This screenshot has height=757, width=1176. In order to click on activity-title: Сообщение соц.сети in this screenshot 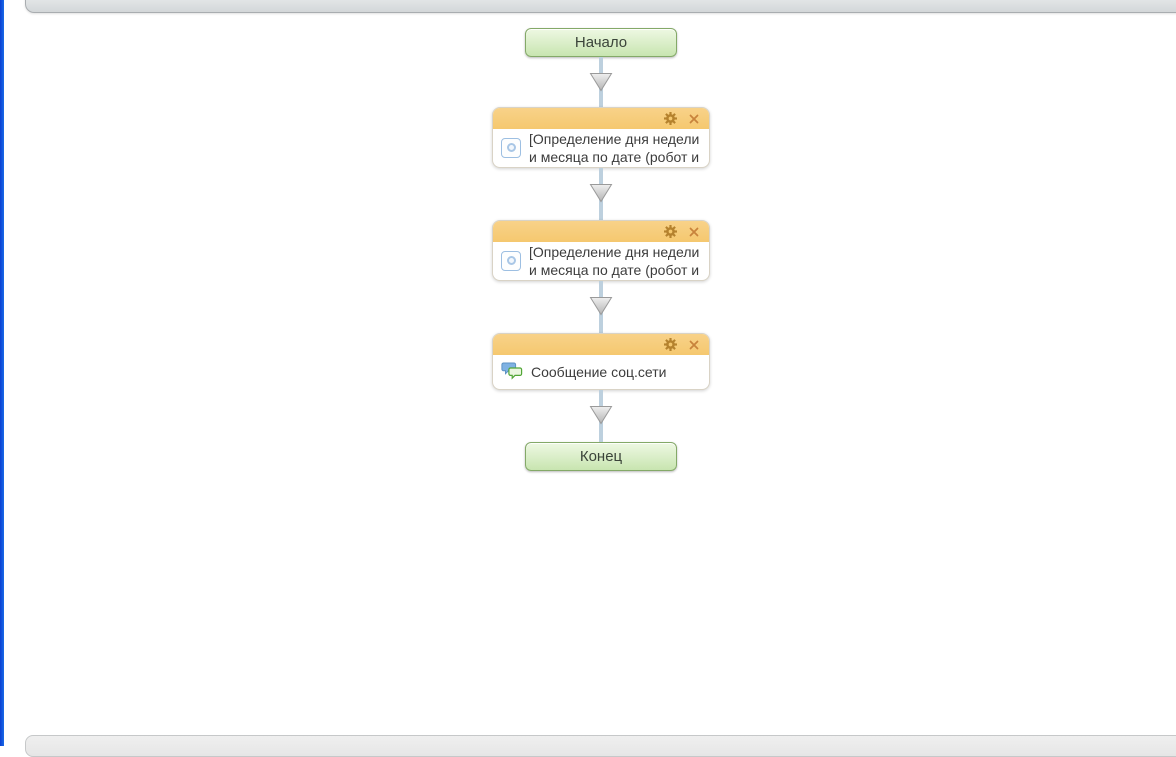, I will do `click(599, 371)`.